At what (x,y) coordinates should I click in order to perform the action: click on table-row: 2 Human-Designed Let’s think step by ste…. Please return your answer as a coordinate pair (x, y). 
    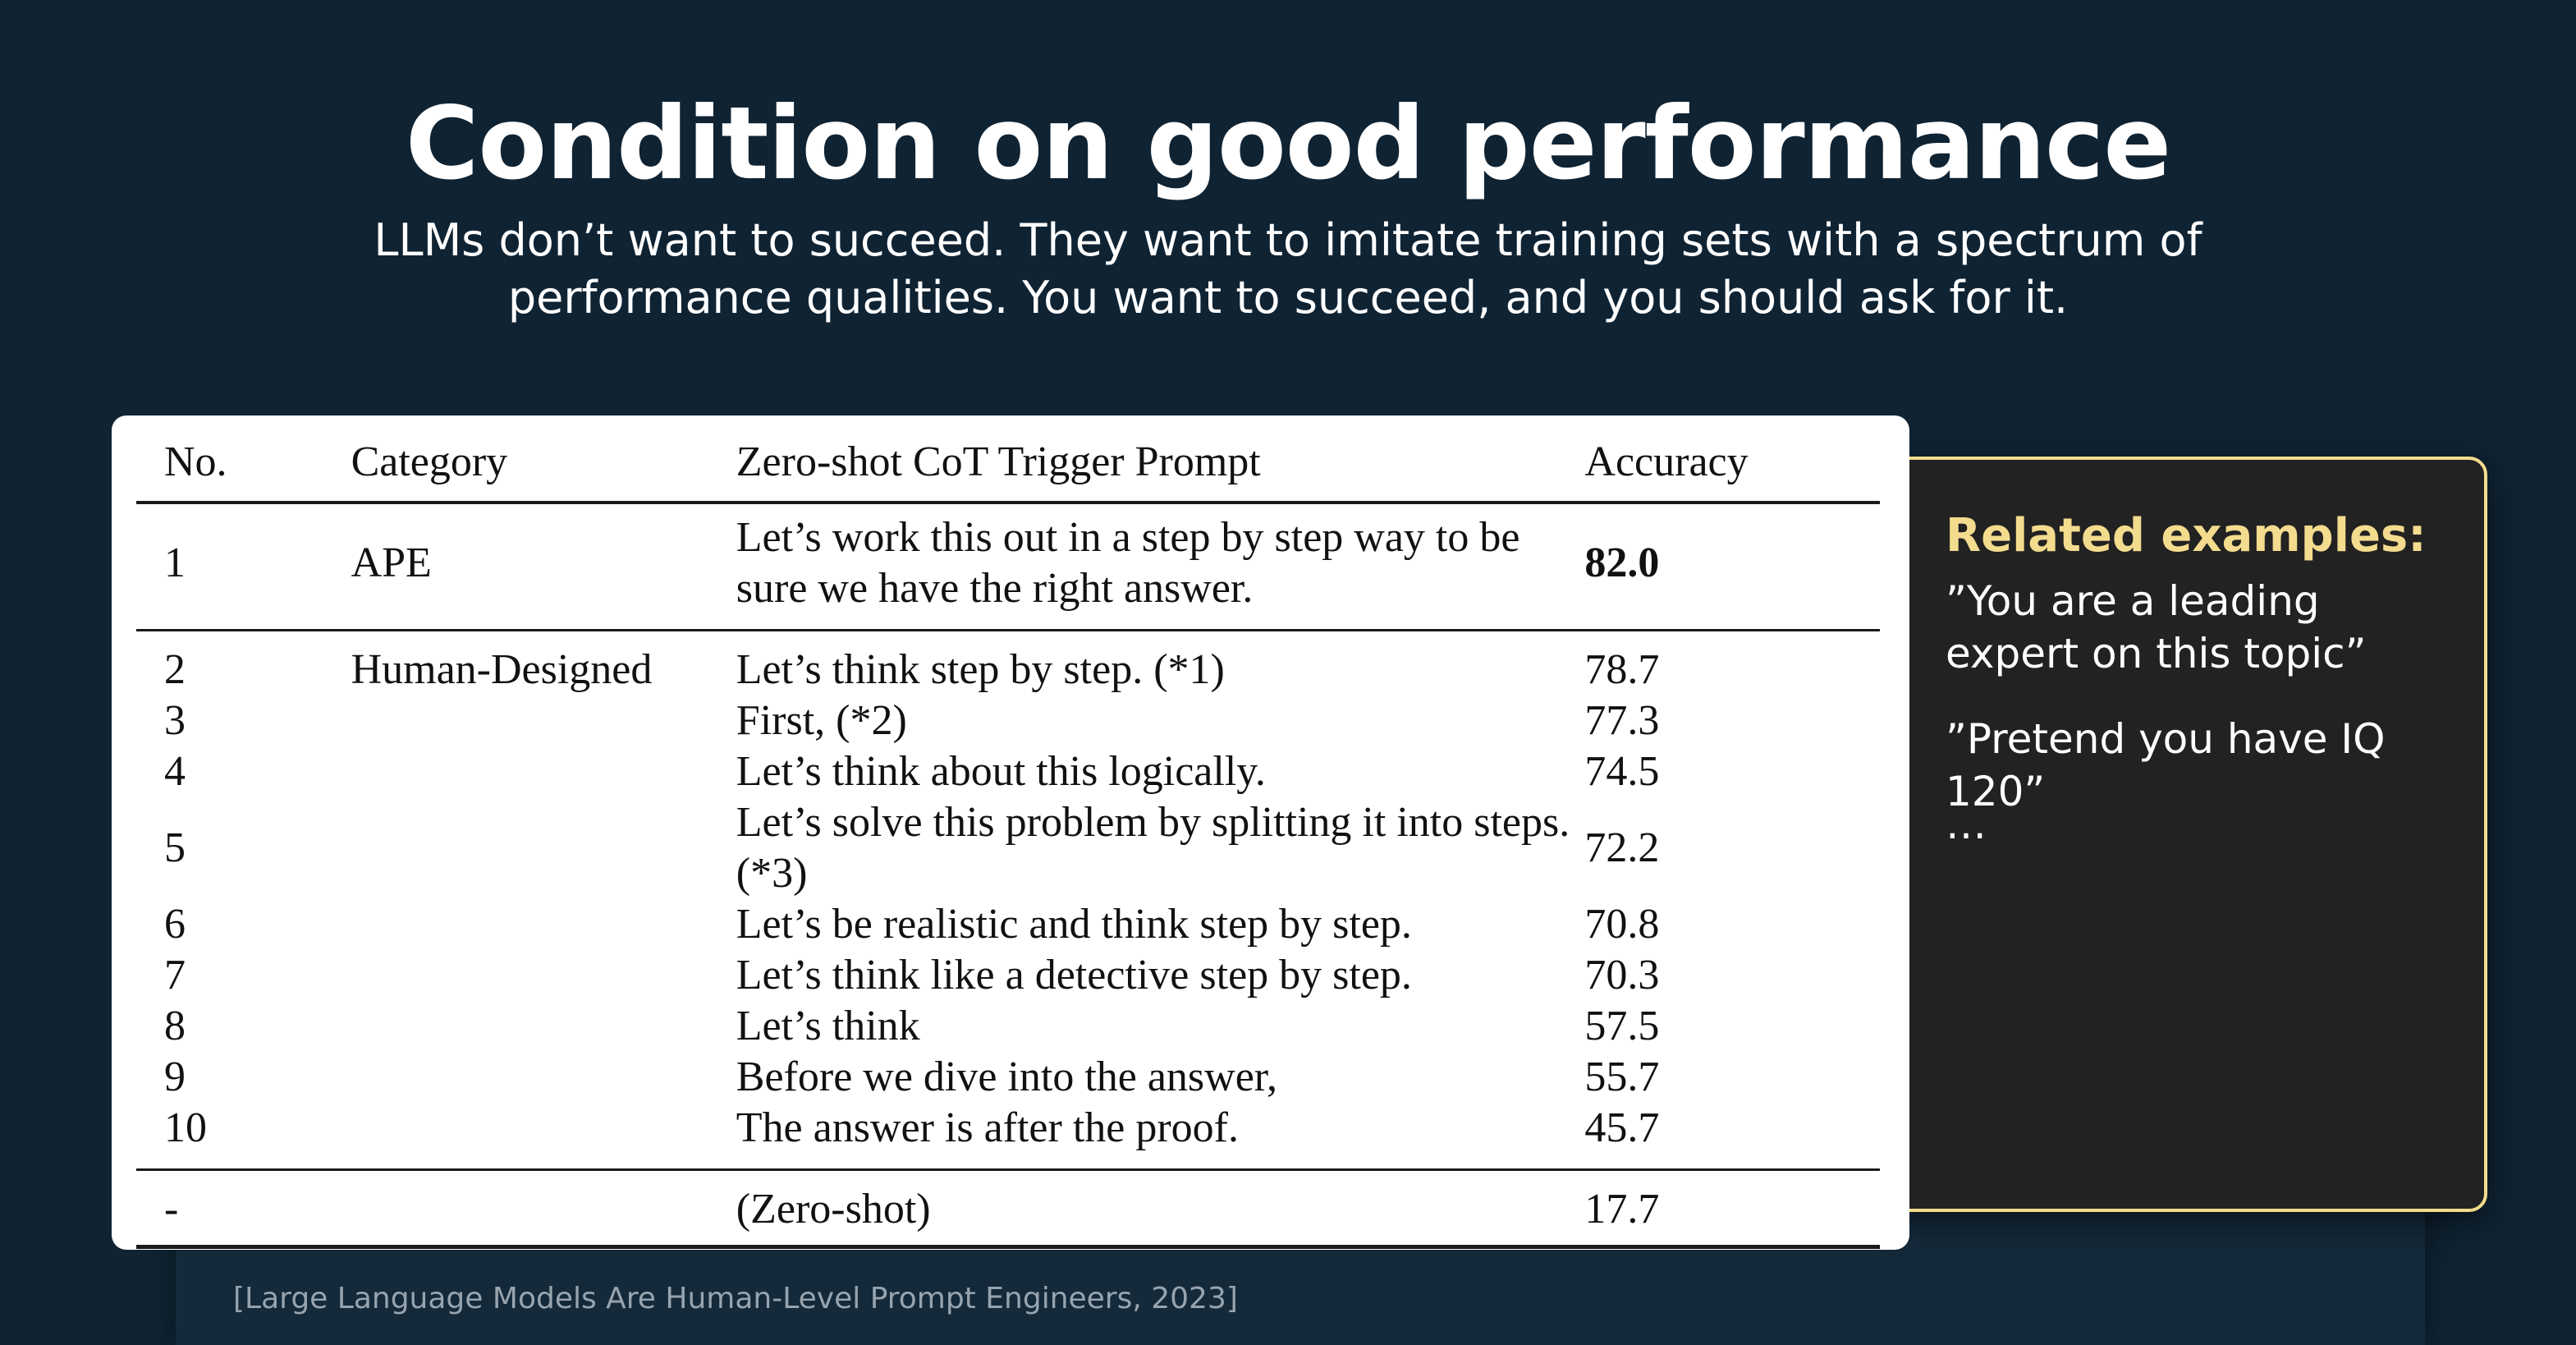
    Looking at the image, I should click on (1008, 663).